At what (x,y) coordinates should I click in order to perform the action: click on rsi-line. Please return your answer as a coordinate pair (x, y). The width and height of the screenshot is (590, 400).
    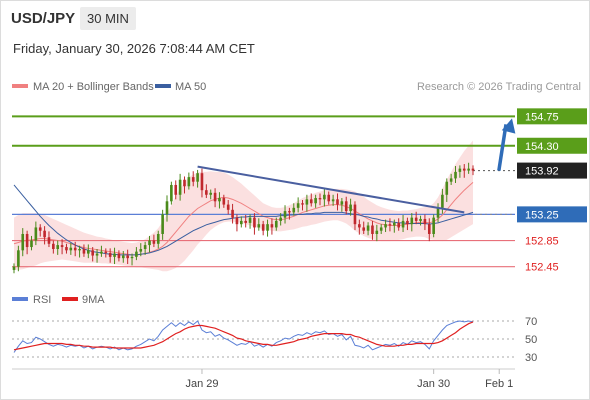
    Looking at the image, I should click on (243, 336).